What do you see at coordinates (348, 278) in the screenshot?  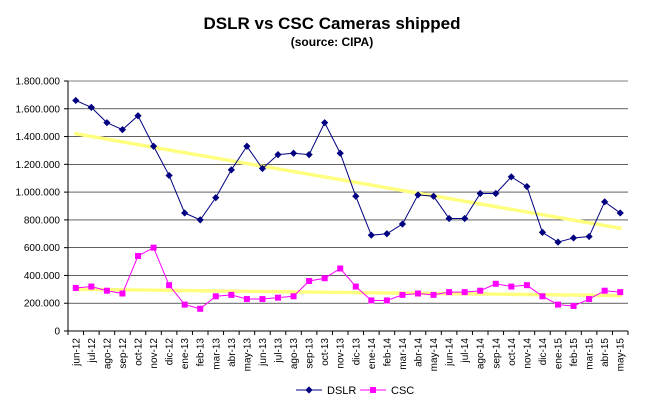 I see `series-csc` at bounding box center [348, 278].